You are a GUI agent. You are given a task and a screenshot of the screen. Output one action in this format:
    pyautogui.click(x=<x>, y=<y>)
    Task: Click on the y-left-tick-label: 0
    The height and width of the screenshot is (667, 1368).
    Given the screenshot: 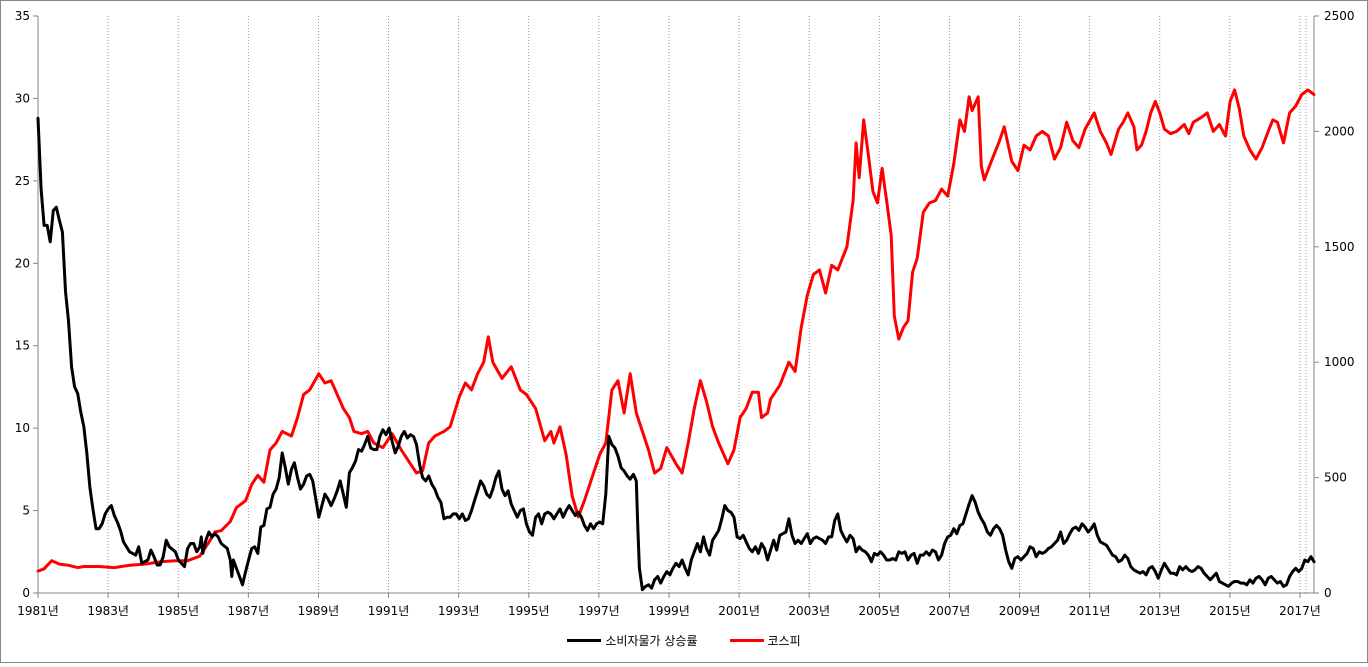 What is the action you would take?
    pyautogui.click(x=26, y=593)
    